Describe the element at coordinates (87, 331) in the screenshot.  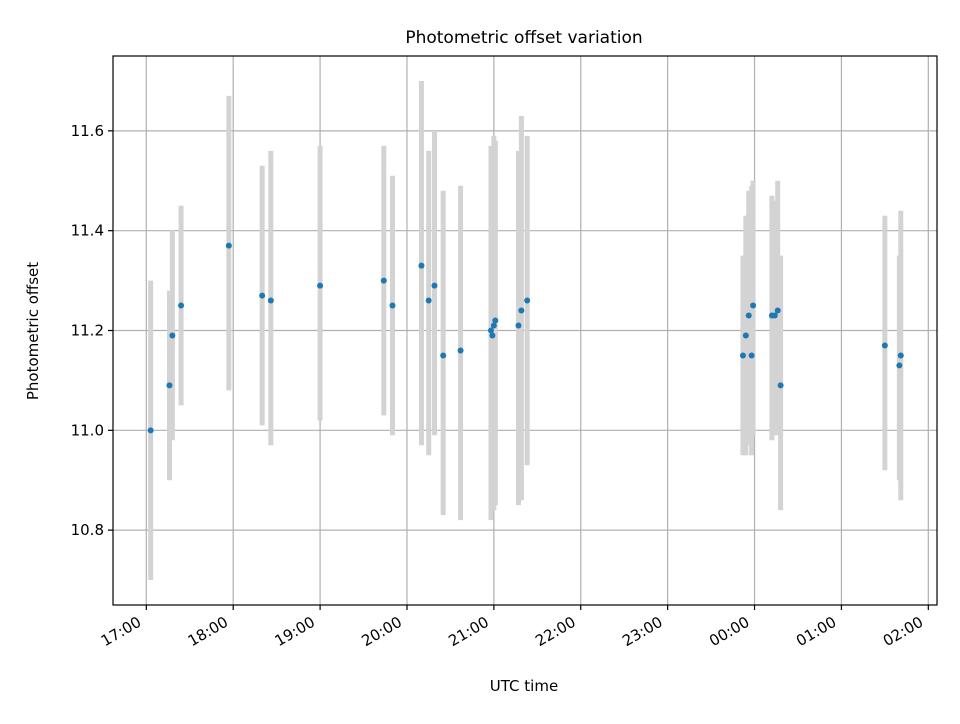
I see `y-tick-label: 11.2` at that location.